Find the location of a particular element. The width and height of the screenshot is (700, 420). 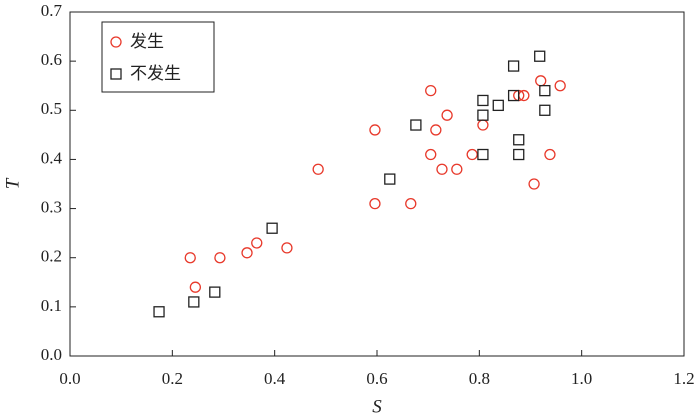

y-axis-title: T is located at coordinates (12, 183).